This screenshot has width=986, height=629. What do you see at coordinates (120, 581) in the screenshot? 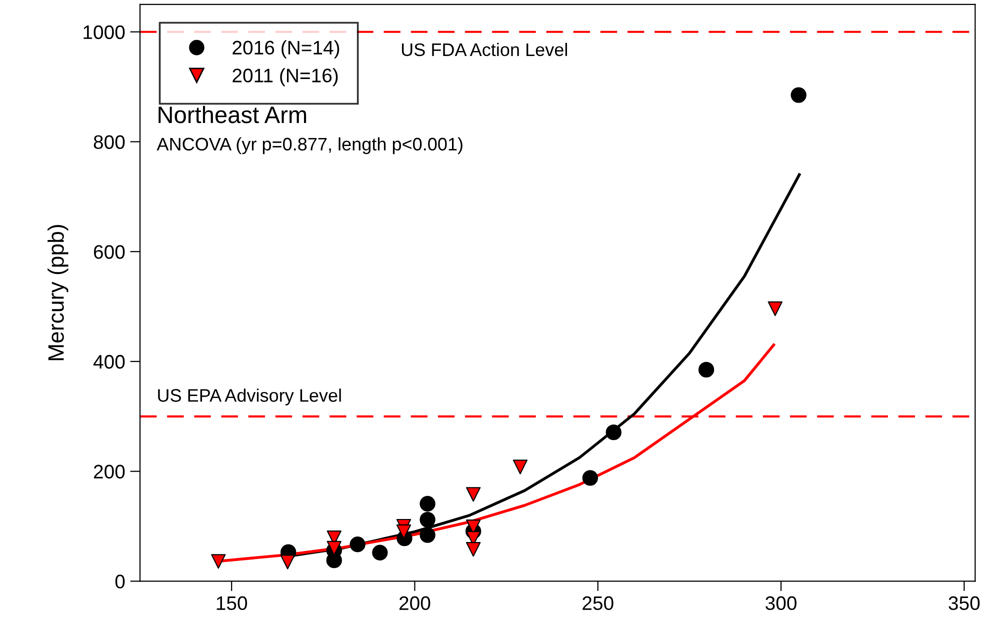
I see `y-tick-label: 0` at bounding box center [120, 581].